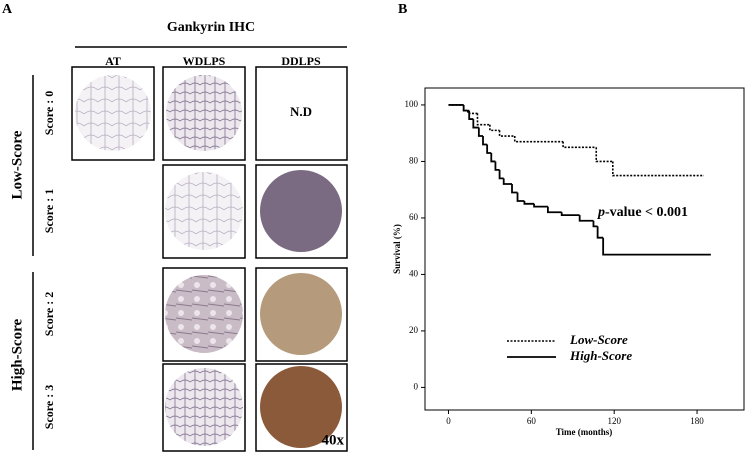 Image resolution: width=746 pixels, height=454 pixels. What do you see at coordinates (211, 27) in the screenshot?
I see `panel-title: Gankyrin IHC` at bounding box center [211, 27].